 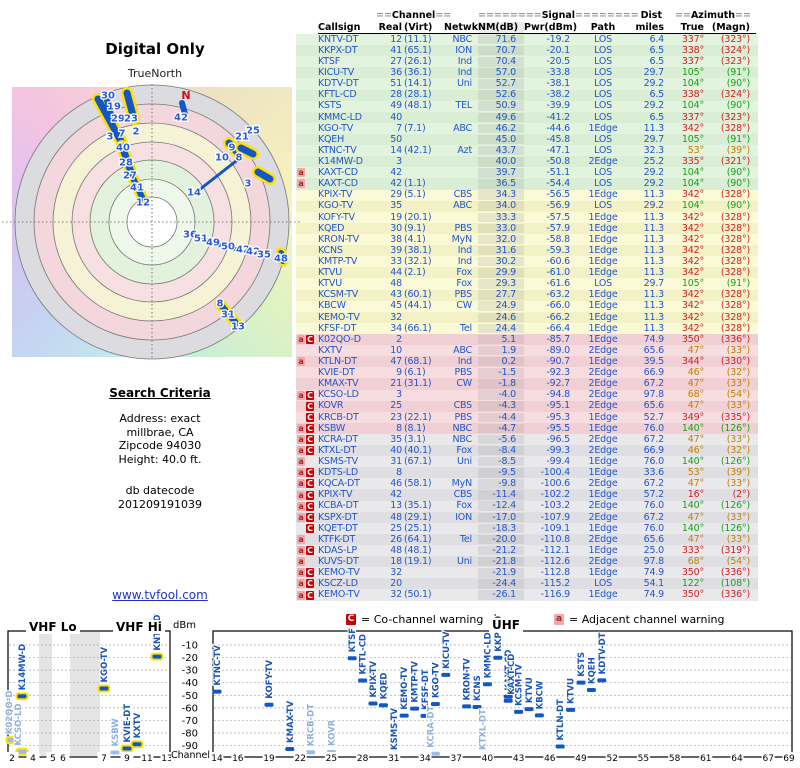 I want to click on station-label: KTLN-DT, so click(x=561, y=719).